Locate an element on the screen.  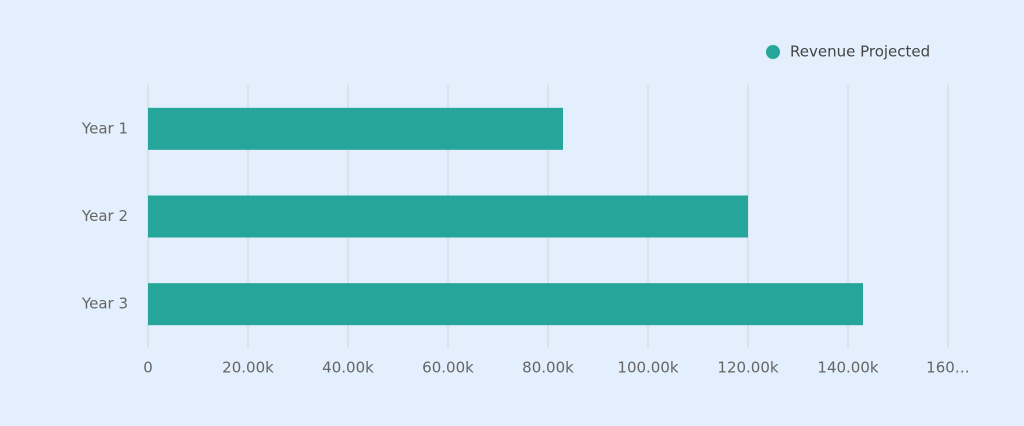
y-tick-label: Year 1 is located at coordinates (104, 128).